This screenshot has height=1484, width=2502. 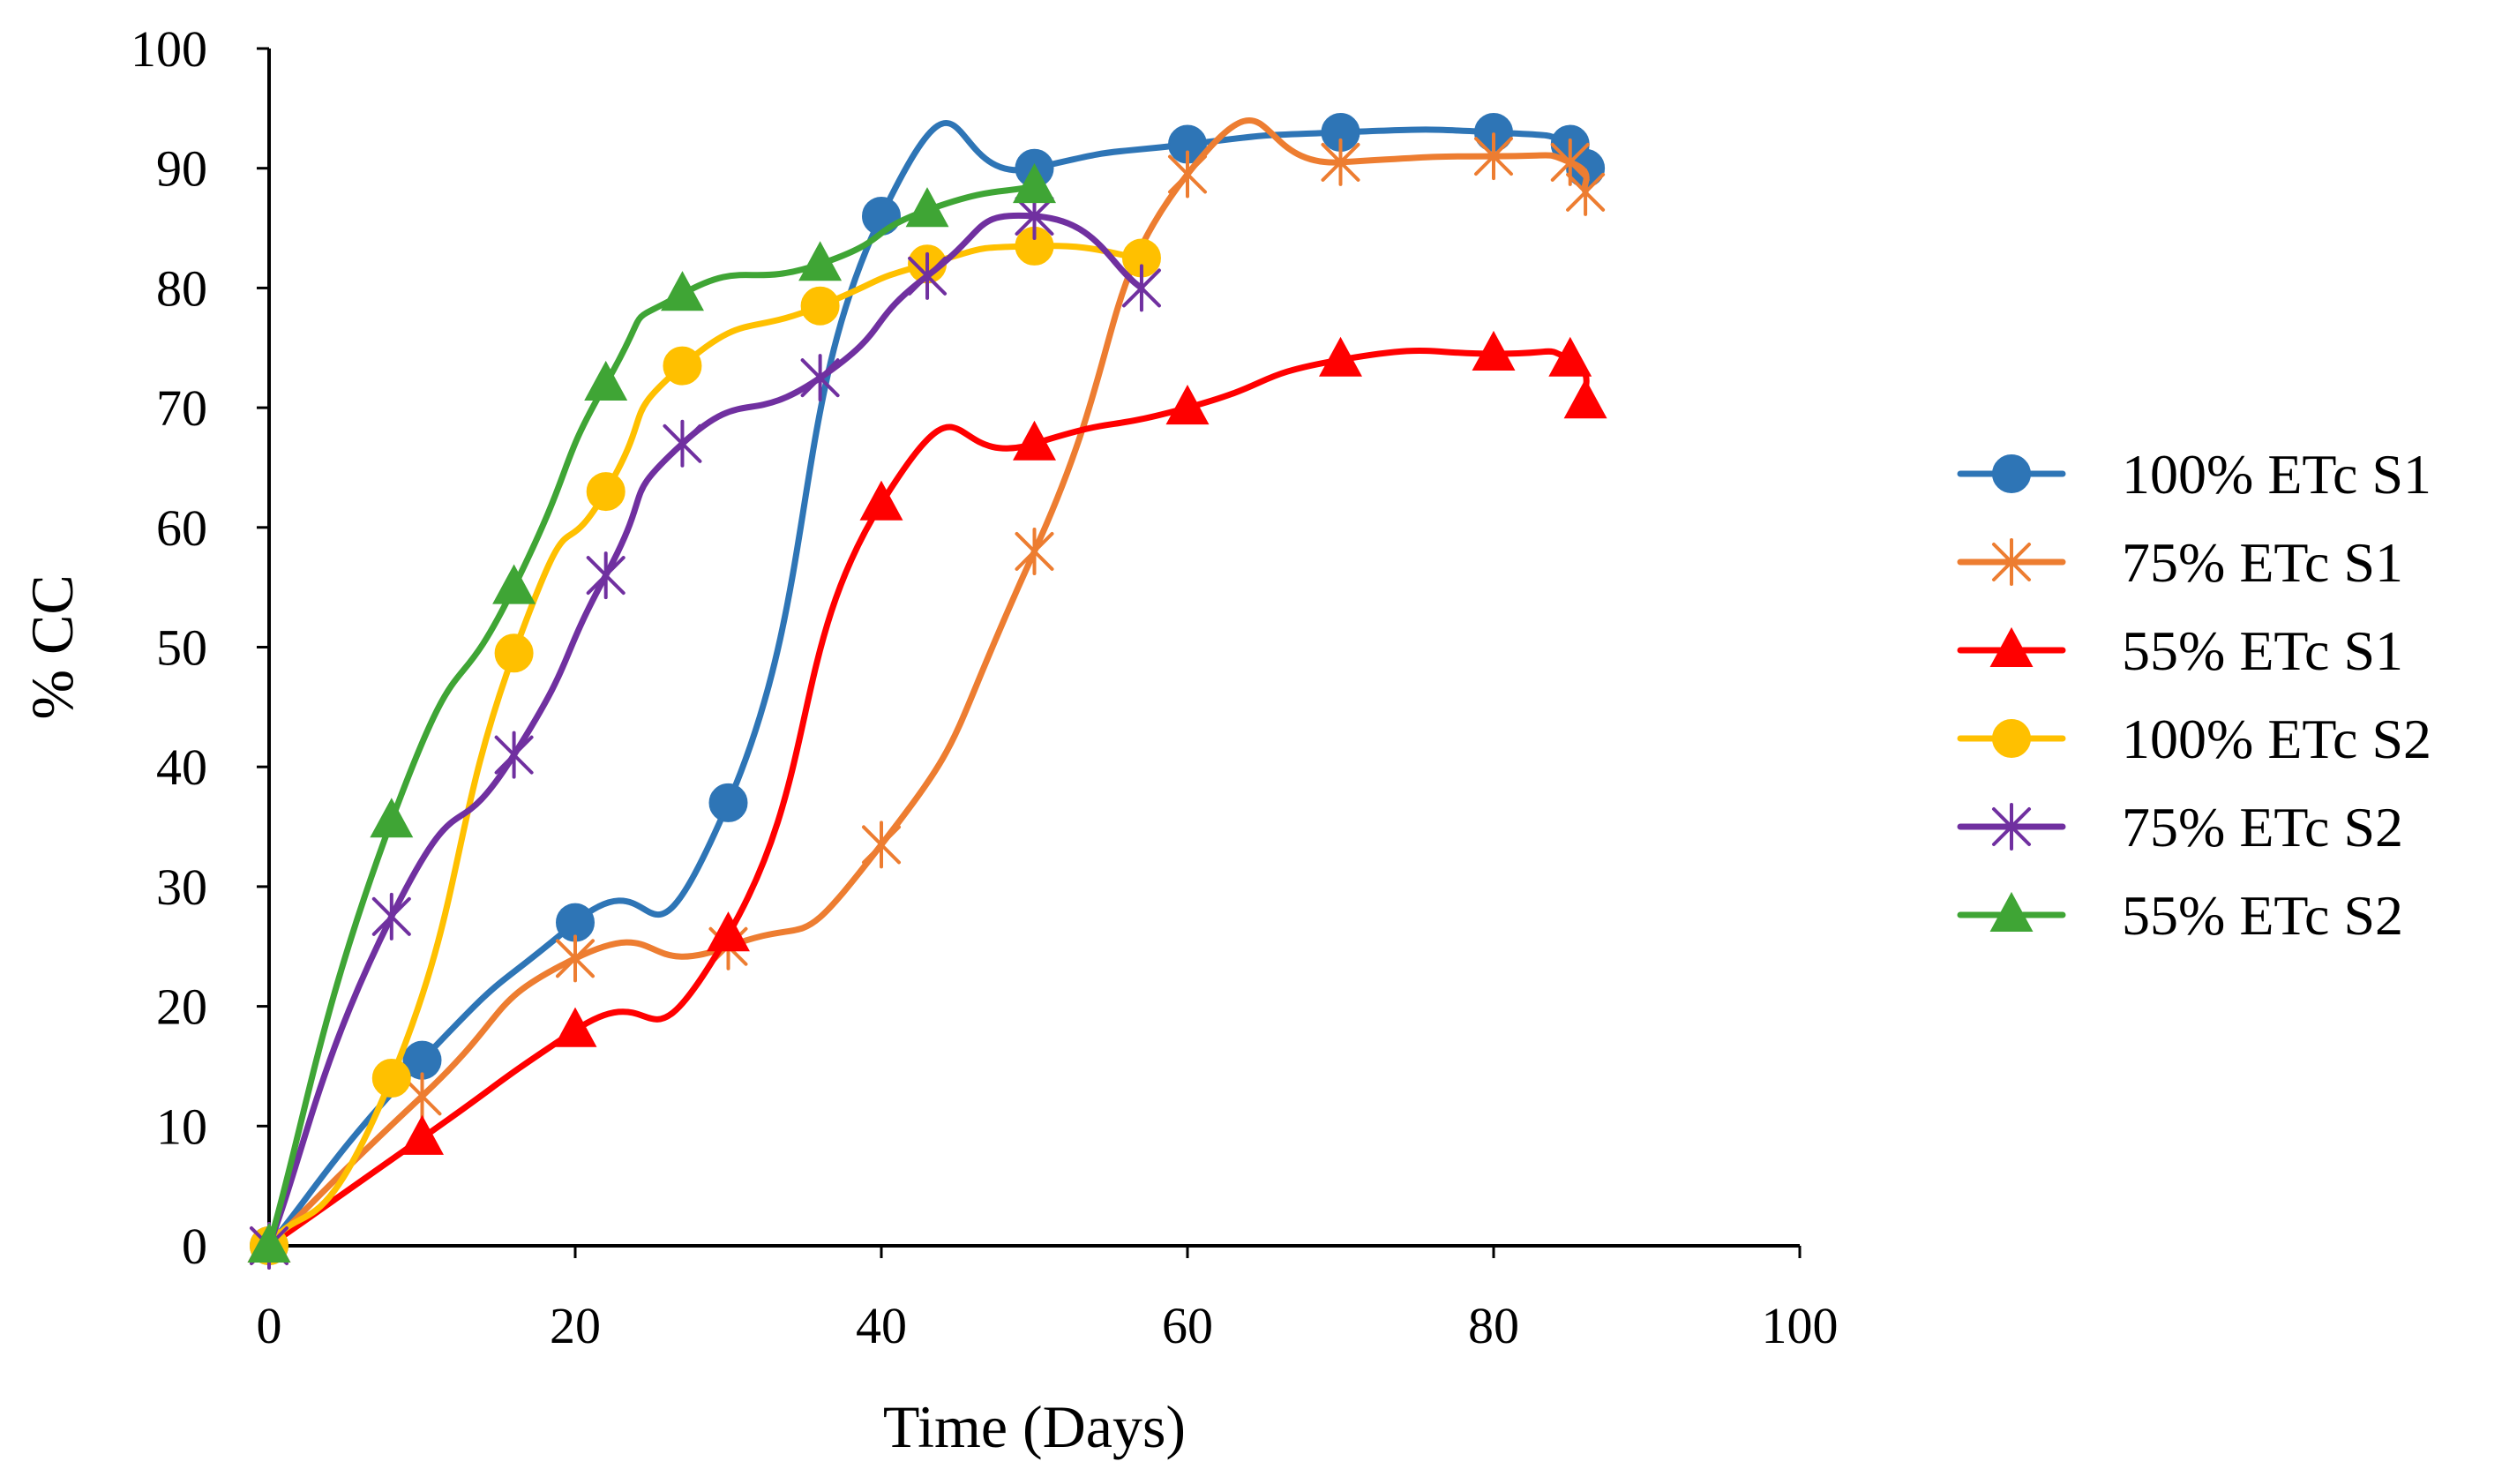 What do you see at coordinates (2262, 827) in the screenshot?
I see `legend-label: 75% ETc S2` at bounding box center [2262, 827].